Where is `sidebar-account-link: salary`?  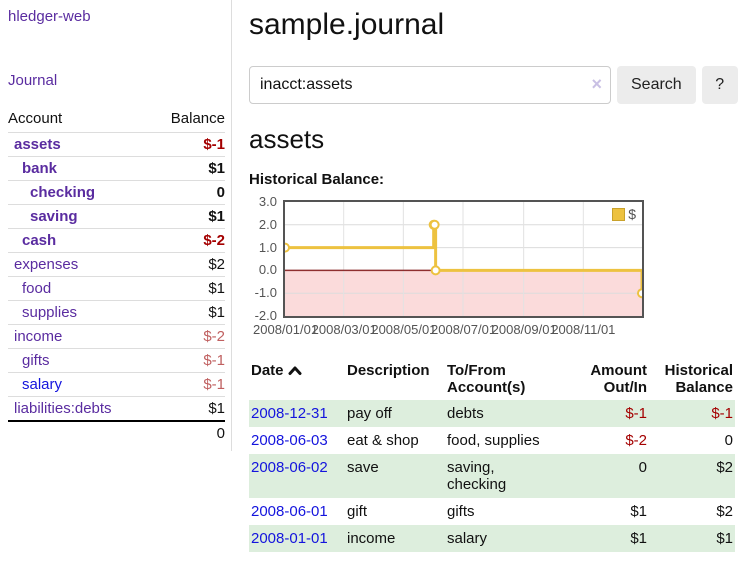
sidebar-account-link: salary is located at coordinates (42, 384).